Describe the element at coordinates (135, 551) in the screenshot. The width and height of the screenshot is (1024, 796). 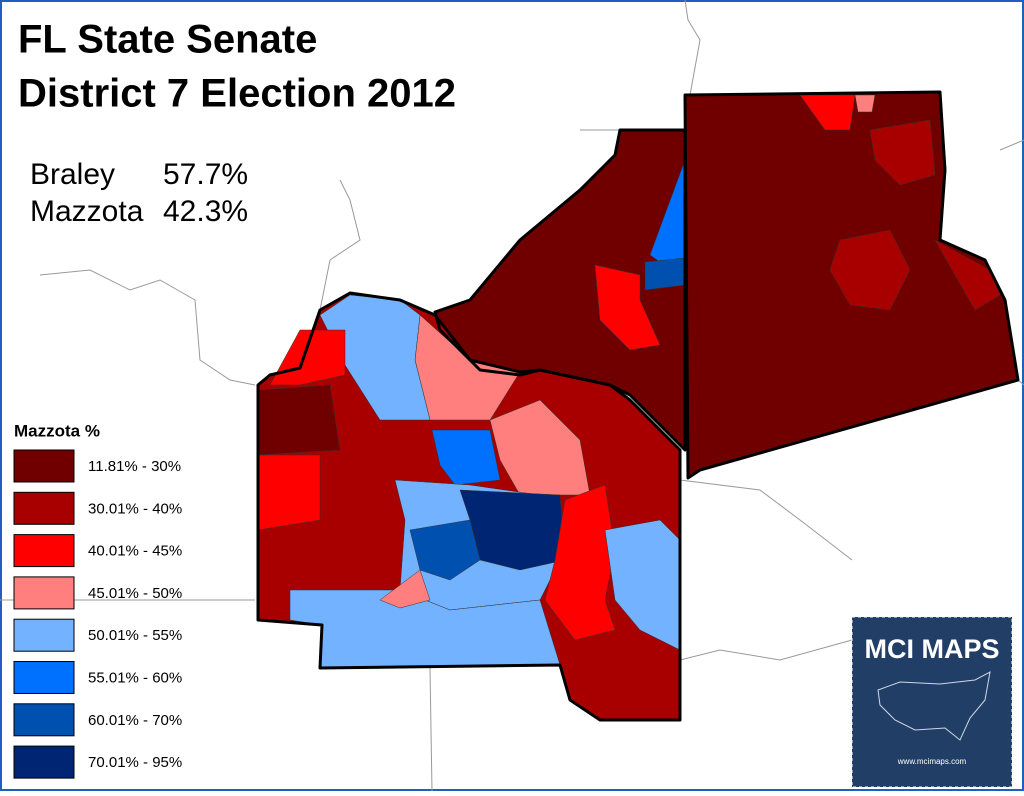
I see `legend-label: 40.01% - 45%` at that location.